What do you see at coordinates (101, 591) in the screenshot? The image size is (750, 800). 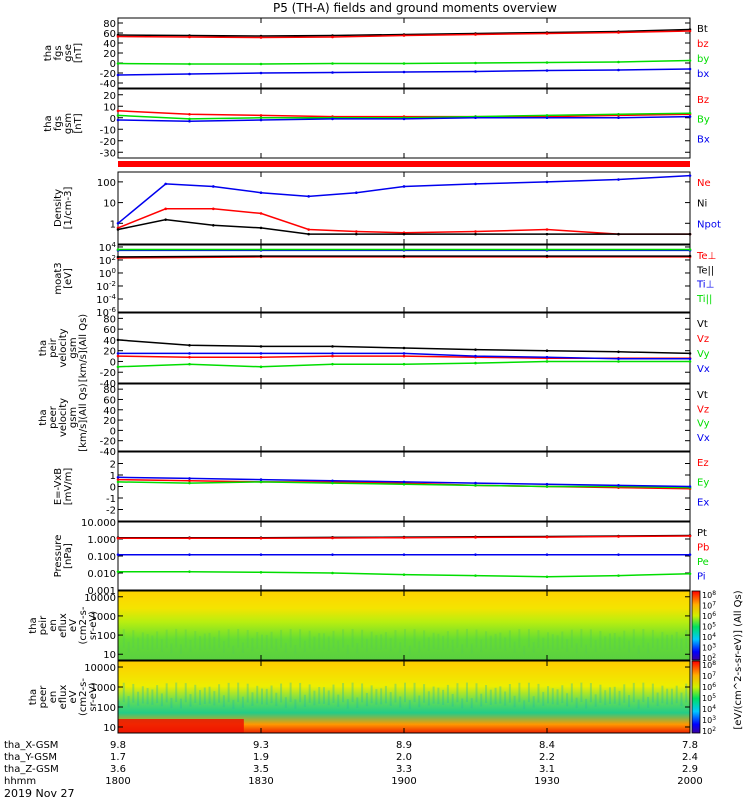 I see `y-tick-label: 0.001` at bounding box center [101, 591].